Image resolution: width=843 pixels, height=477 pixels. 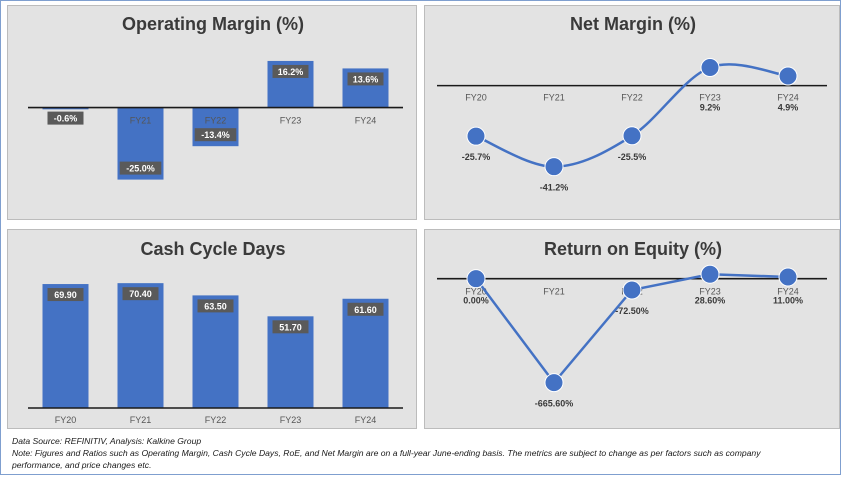 What do you see at coordinates (710, 301) in the screenshot?
I see `data-label: 28.60%` at bounding box center [710, 301].